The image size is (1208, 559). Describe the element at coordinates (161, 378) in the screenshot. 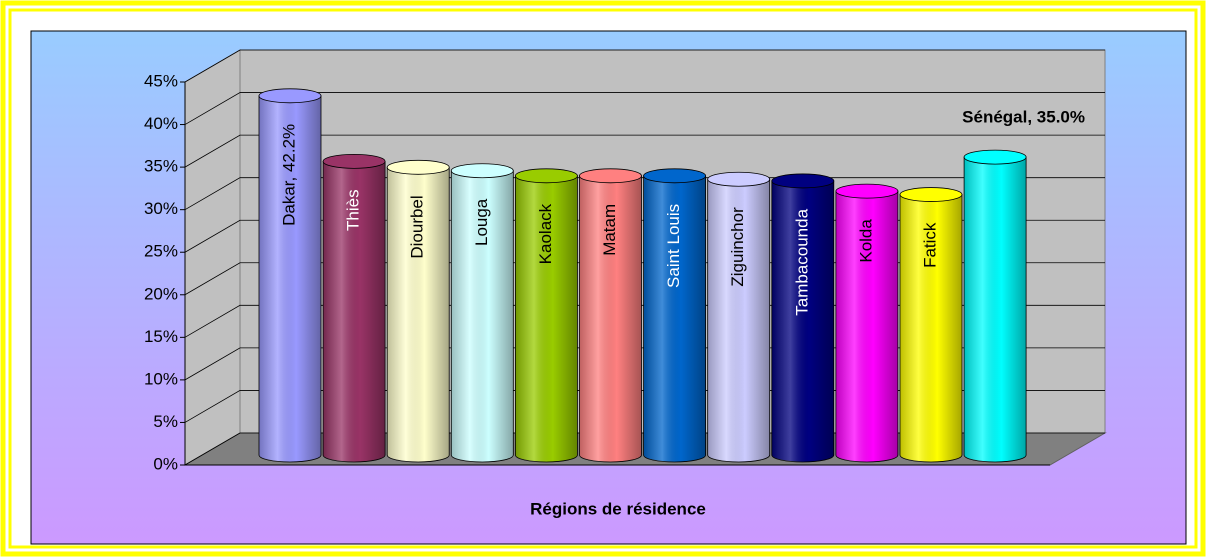

I see `y-tick-label: 10%` at that location.